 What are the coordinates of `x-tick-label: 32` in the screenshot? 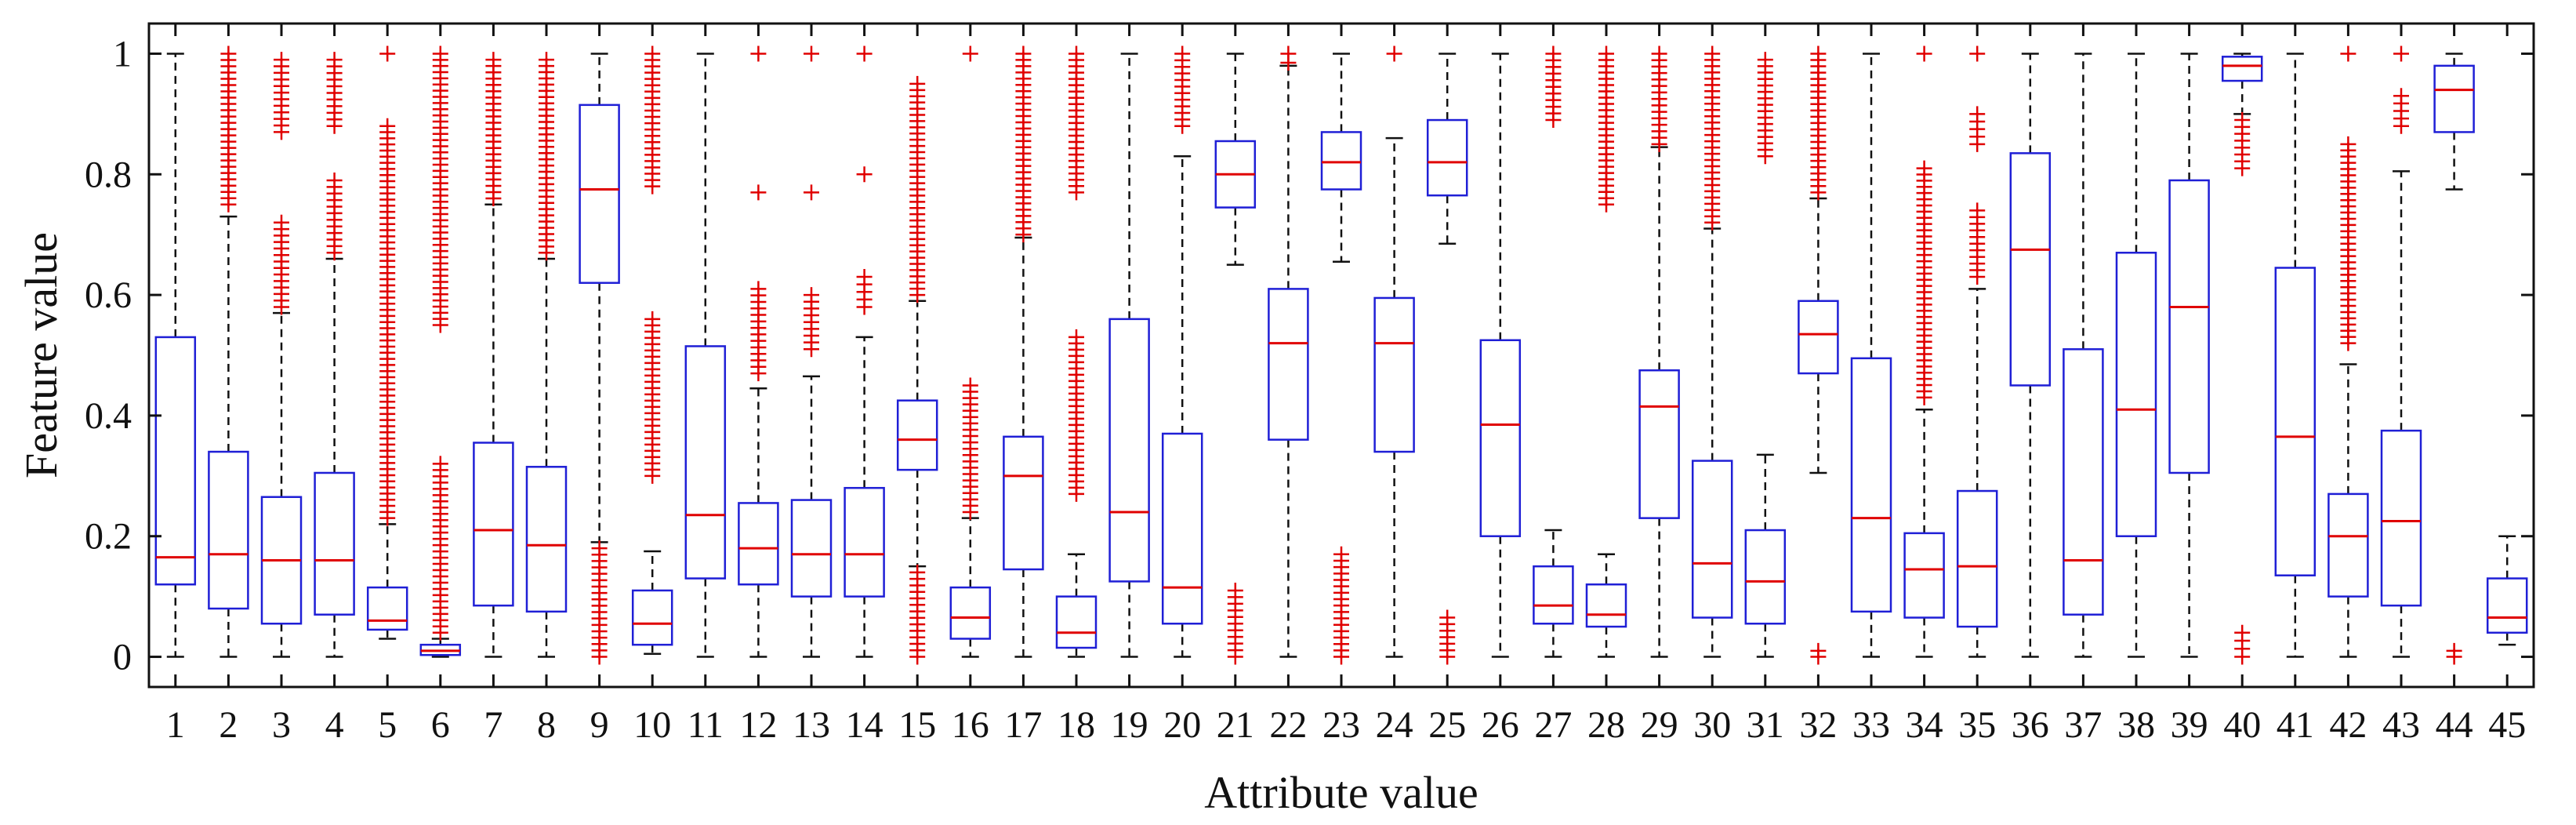 It's located at (1818, 725).